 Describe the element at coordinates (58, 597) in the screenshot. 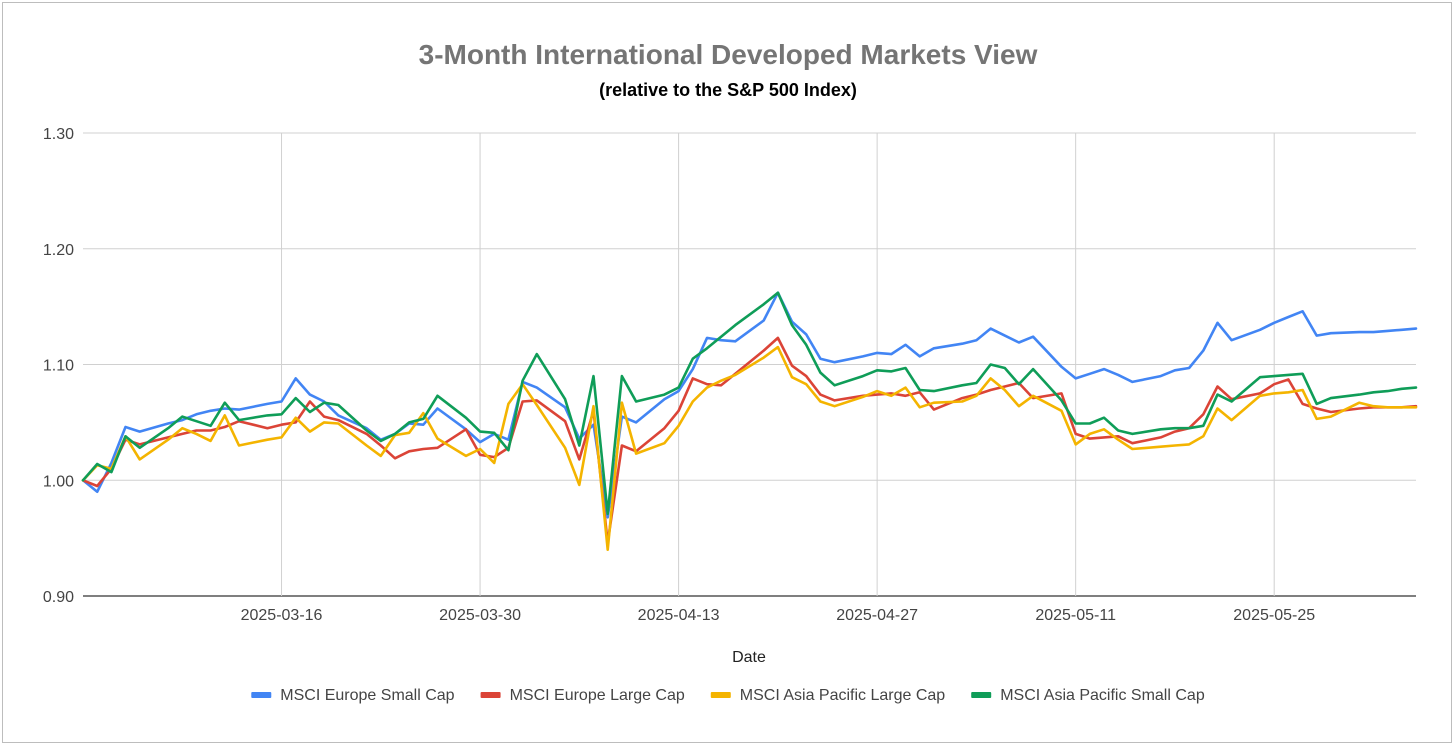

I see `y-tick-label: 0.90` at that location.